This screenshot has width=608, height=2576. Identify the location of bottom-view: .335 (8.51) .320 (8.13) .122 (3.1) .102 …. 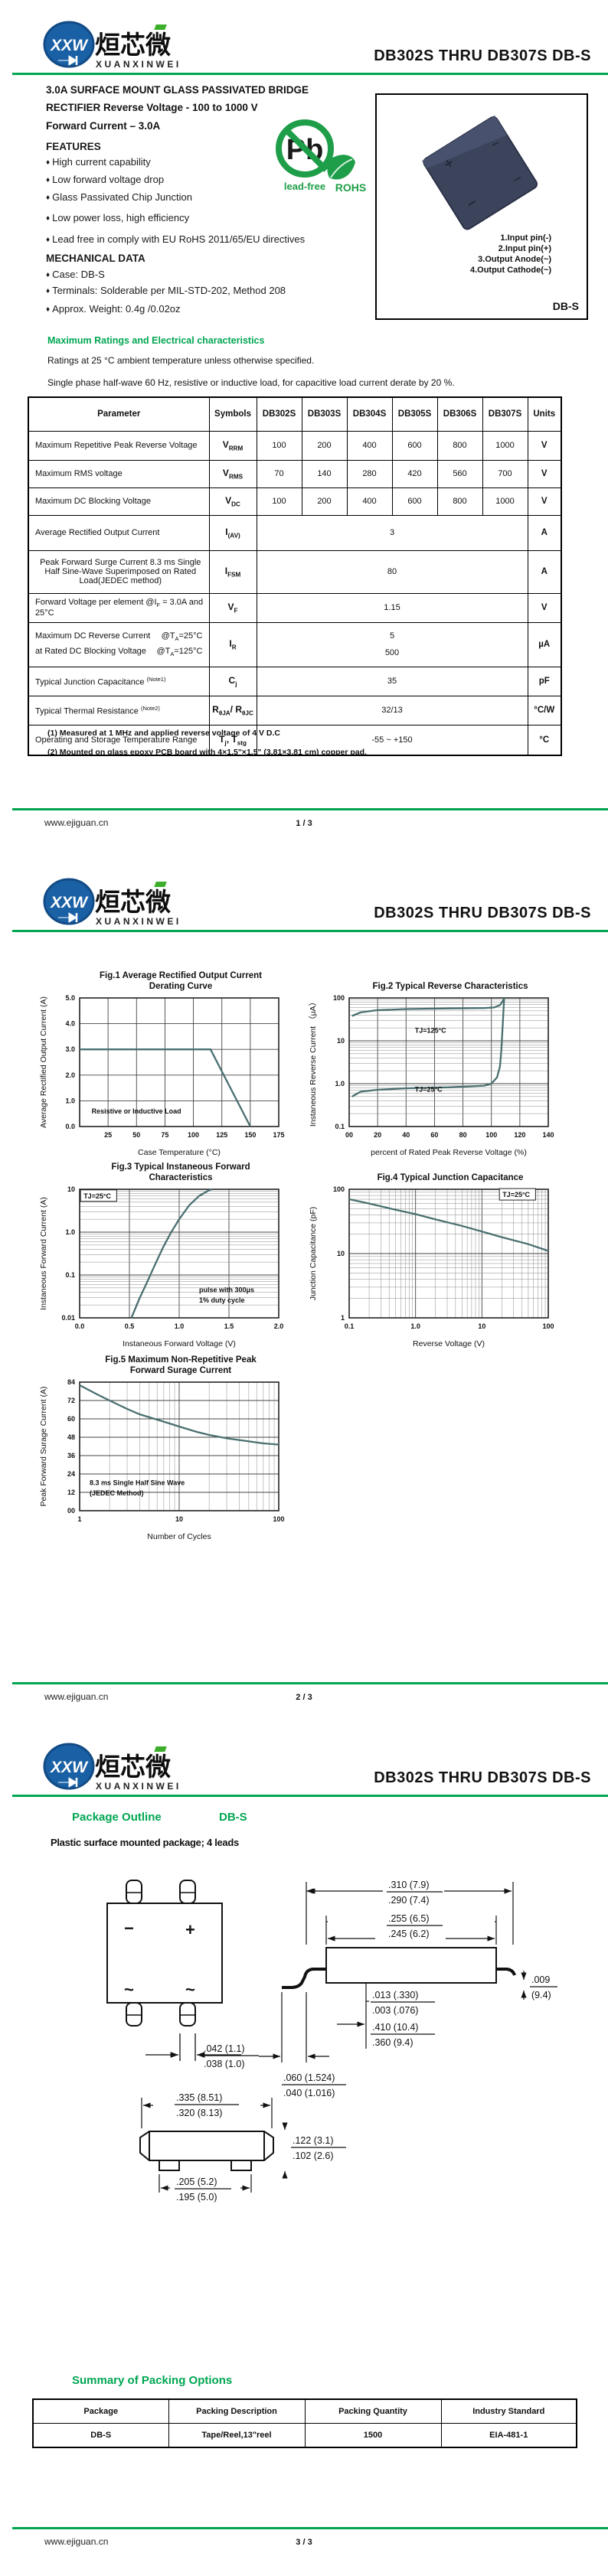
(243, 2147).